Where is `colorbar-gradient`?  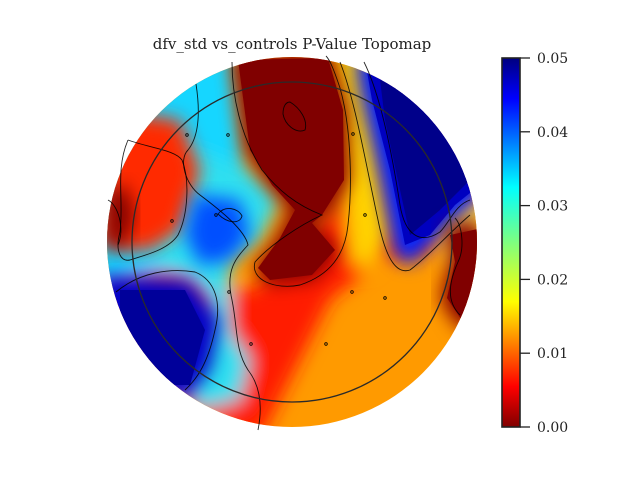
colorbar-gradient is located at coordinates (511, 242).